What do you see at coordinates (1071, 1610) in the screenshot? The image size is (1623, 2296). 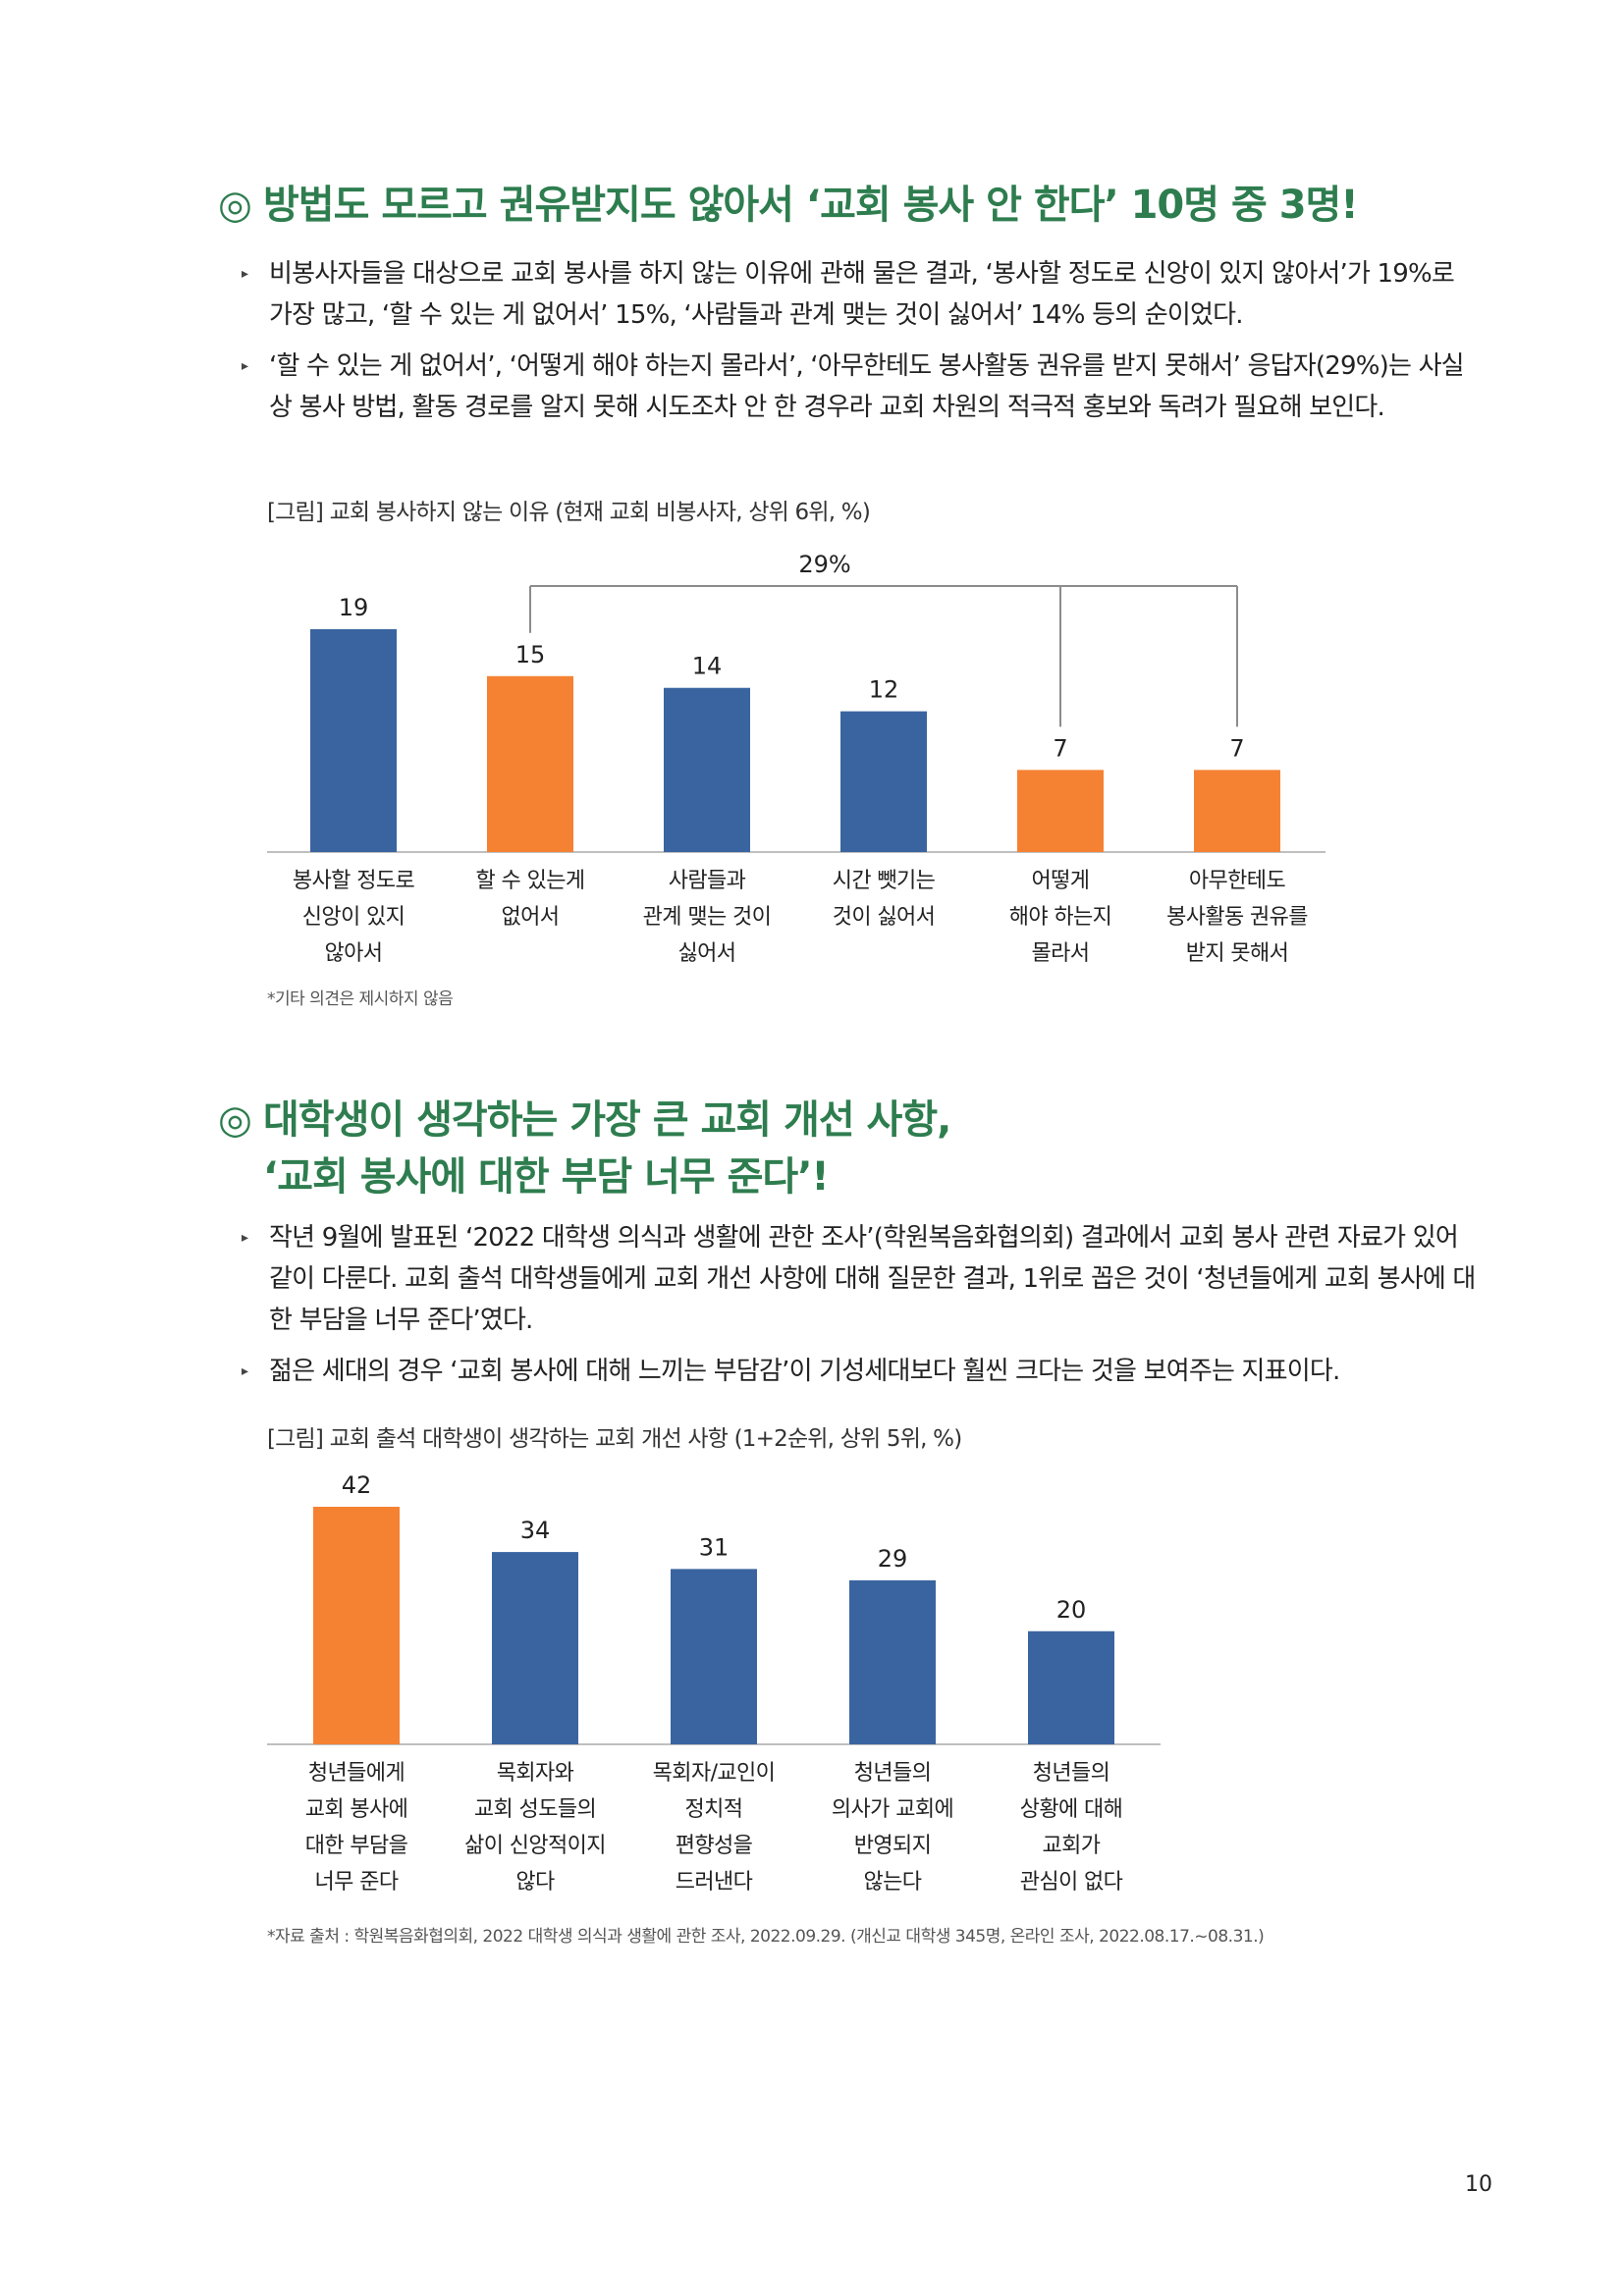 I see `data-label: 20` at bounding box center [1071, 1610].